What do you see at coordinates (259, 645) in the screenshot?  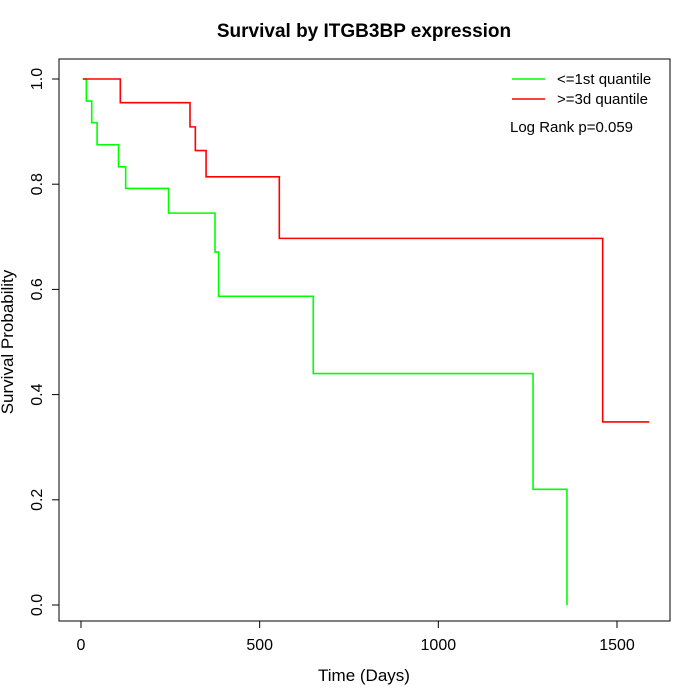 I see `x-tick-label: 500` at bounding box center [259, 645].